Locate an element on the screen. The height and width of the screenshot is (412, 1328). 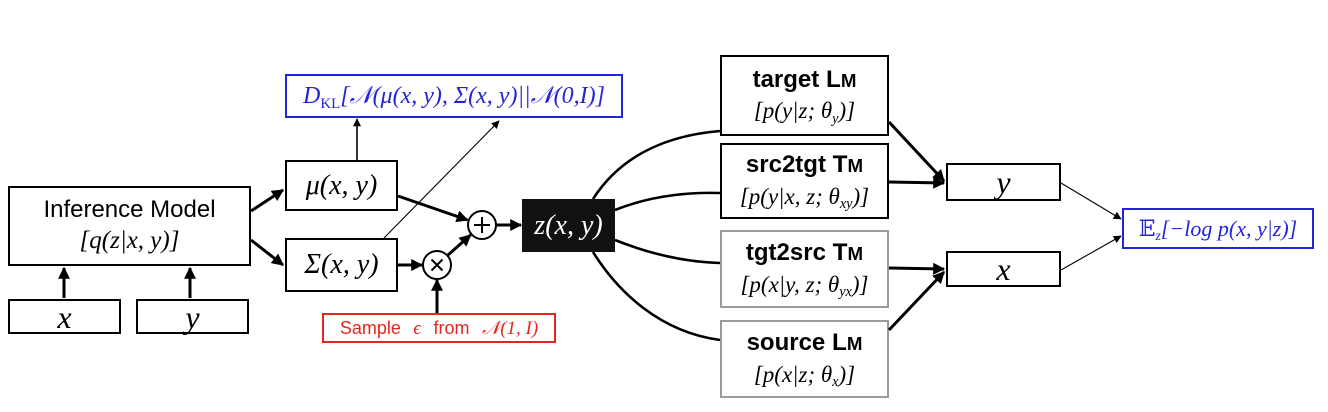
times-sign is located at coordinates (437, 265).